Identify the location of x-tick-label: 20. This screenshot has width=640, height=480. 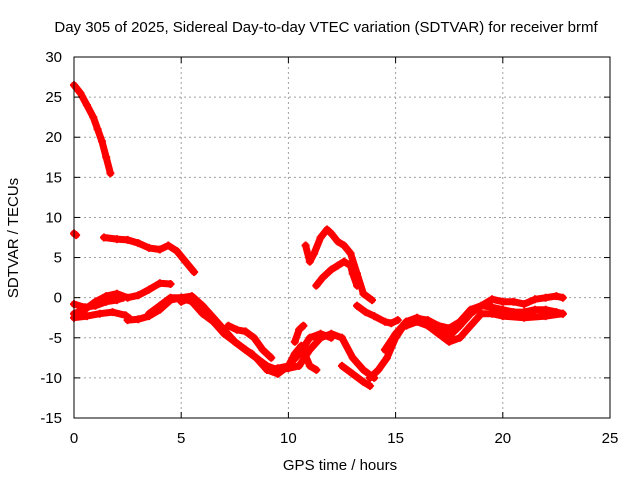
(502, 438).